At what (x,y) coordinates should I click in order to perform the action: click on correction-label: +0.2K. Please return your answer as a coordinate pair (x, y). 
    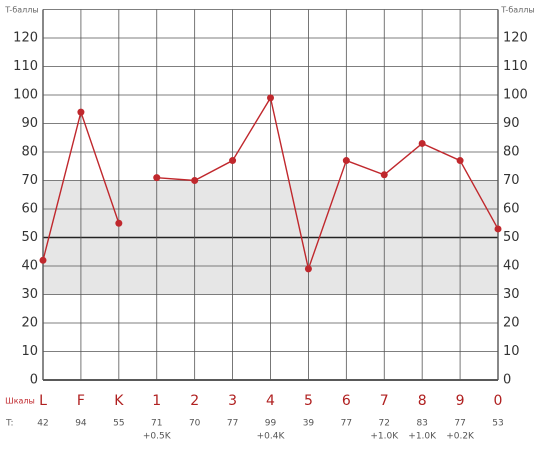
    Looking at the image, I should click on (460, 437).